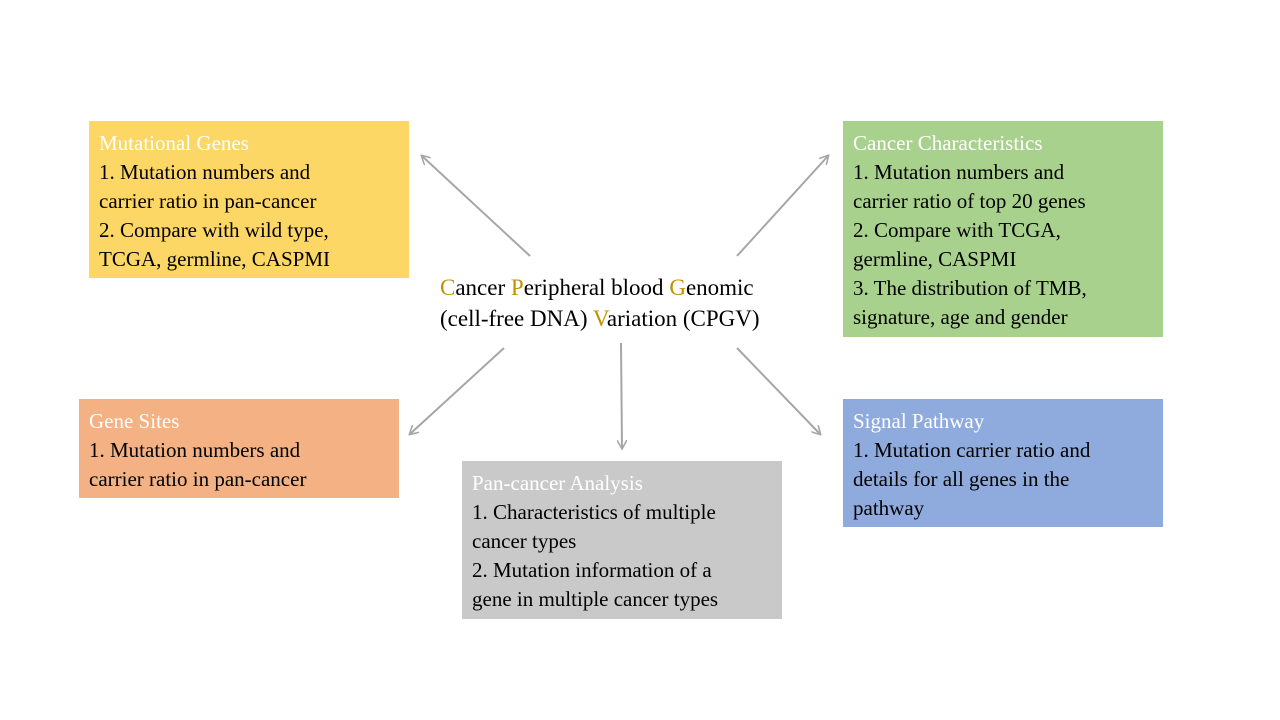 This screenshot has height=720, width=1280. I want to click on signal-pathway-title: Signal Pathway, so click(919, 421).